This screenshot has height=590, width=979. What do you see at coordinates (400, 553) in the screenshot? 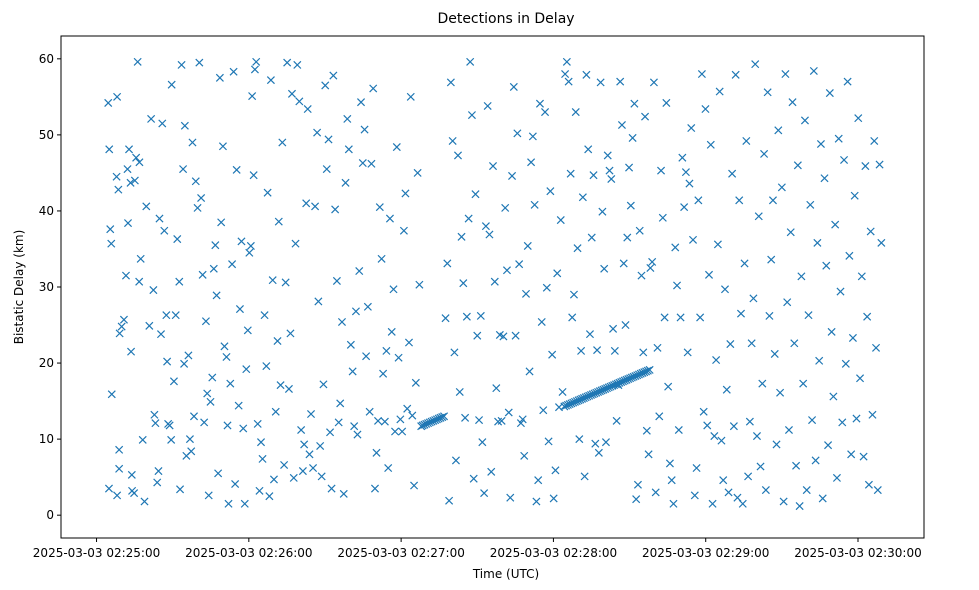
I see `x-tick-label: 2025-03-03 02:27:00` at bounding box center [400, 553].